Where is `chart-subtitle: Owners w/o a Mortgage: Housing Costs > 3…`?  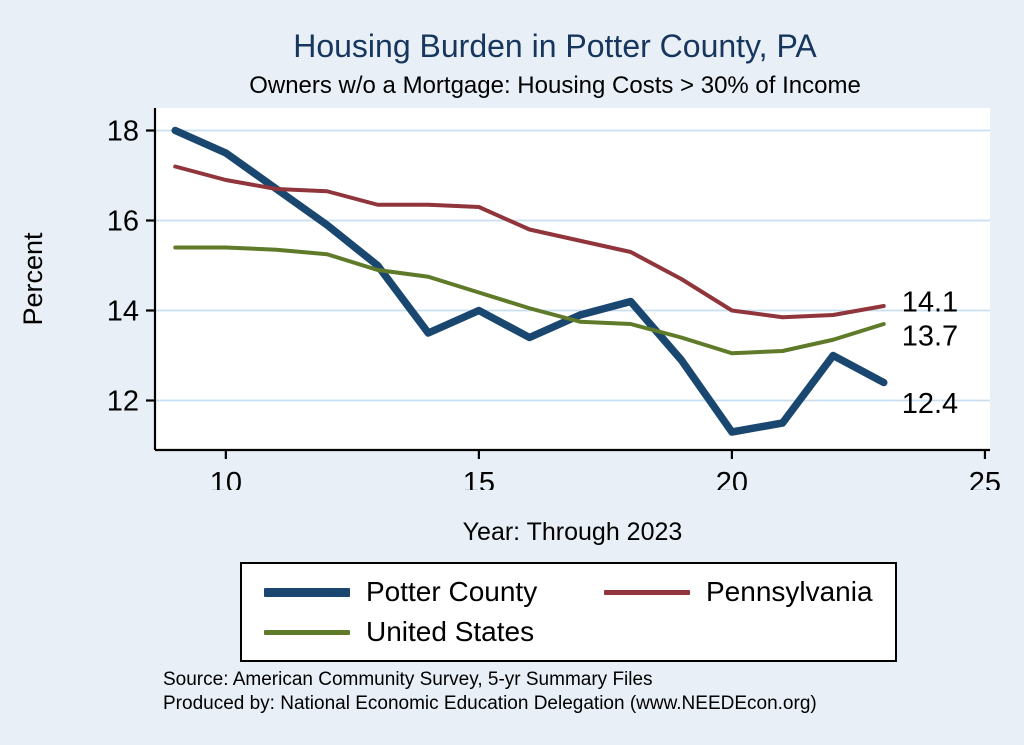
chart-subtitle: Owners w/o a Mortgage: Housing Costs > 3… is located at coordinates (555, 85).